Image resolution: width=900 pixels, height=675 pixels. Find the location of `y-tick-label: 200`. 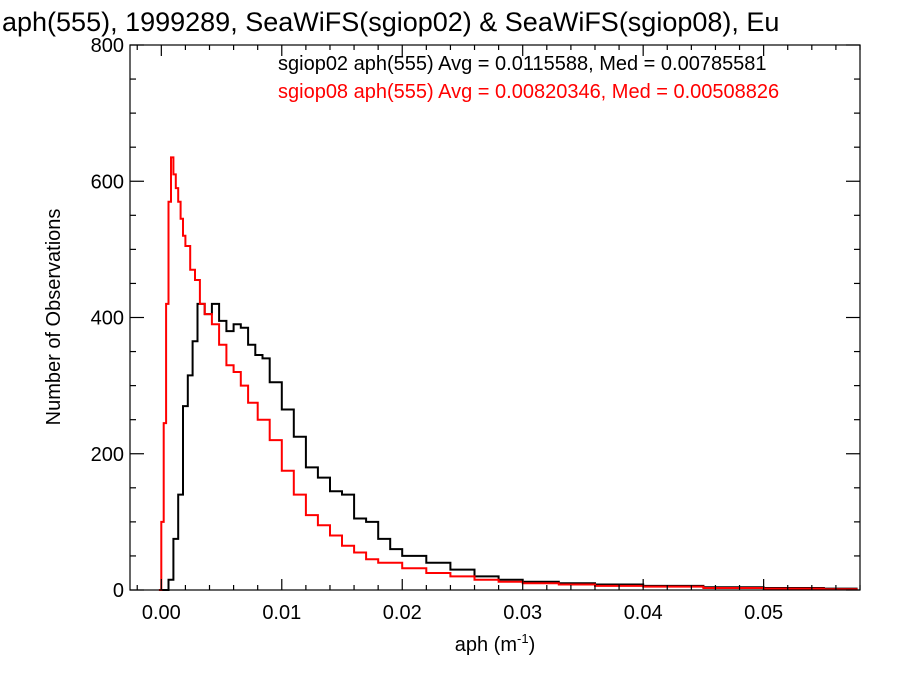

y-tick-label: 200 is located at coordinates (107, 455).